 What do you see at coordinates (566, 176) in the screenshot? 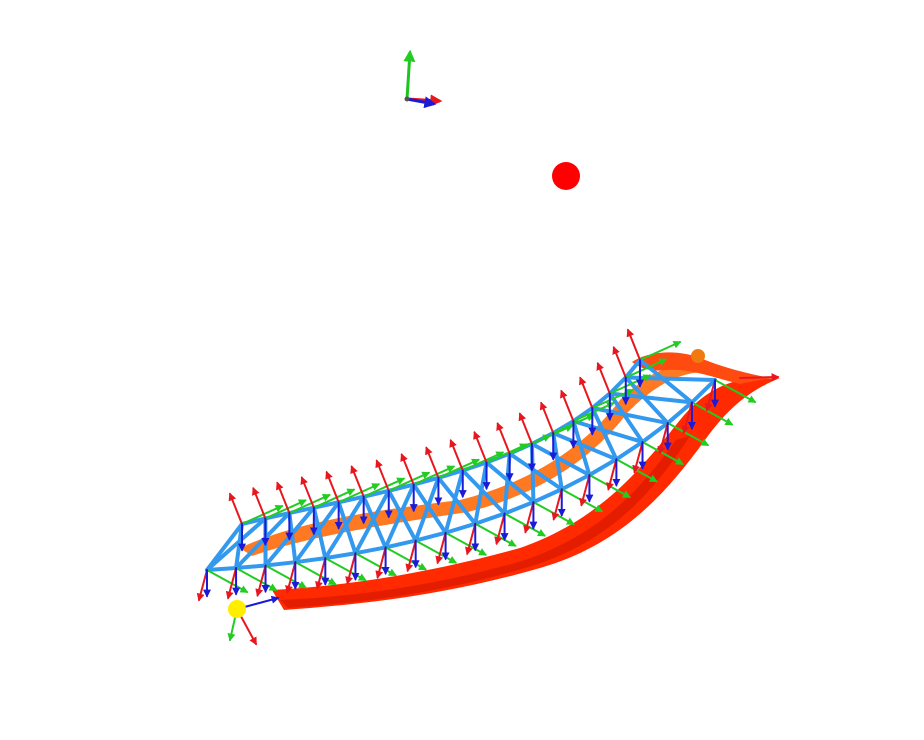
I see `target-marker` at bounding box center [566, 176].